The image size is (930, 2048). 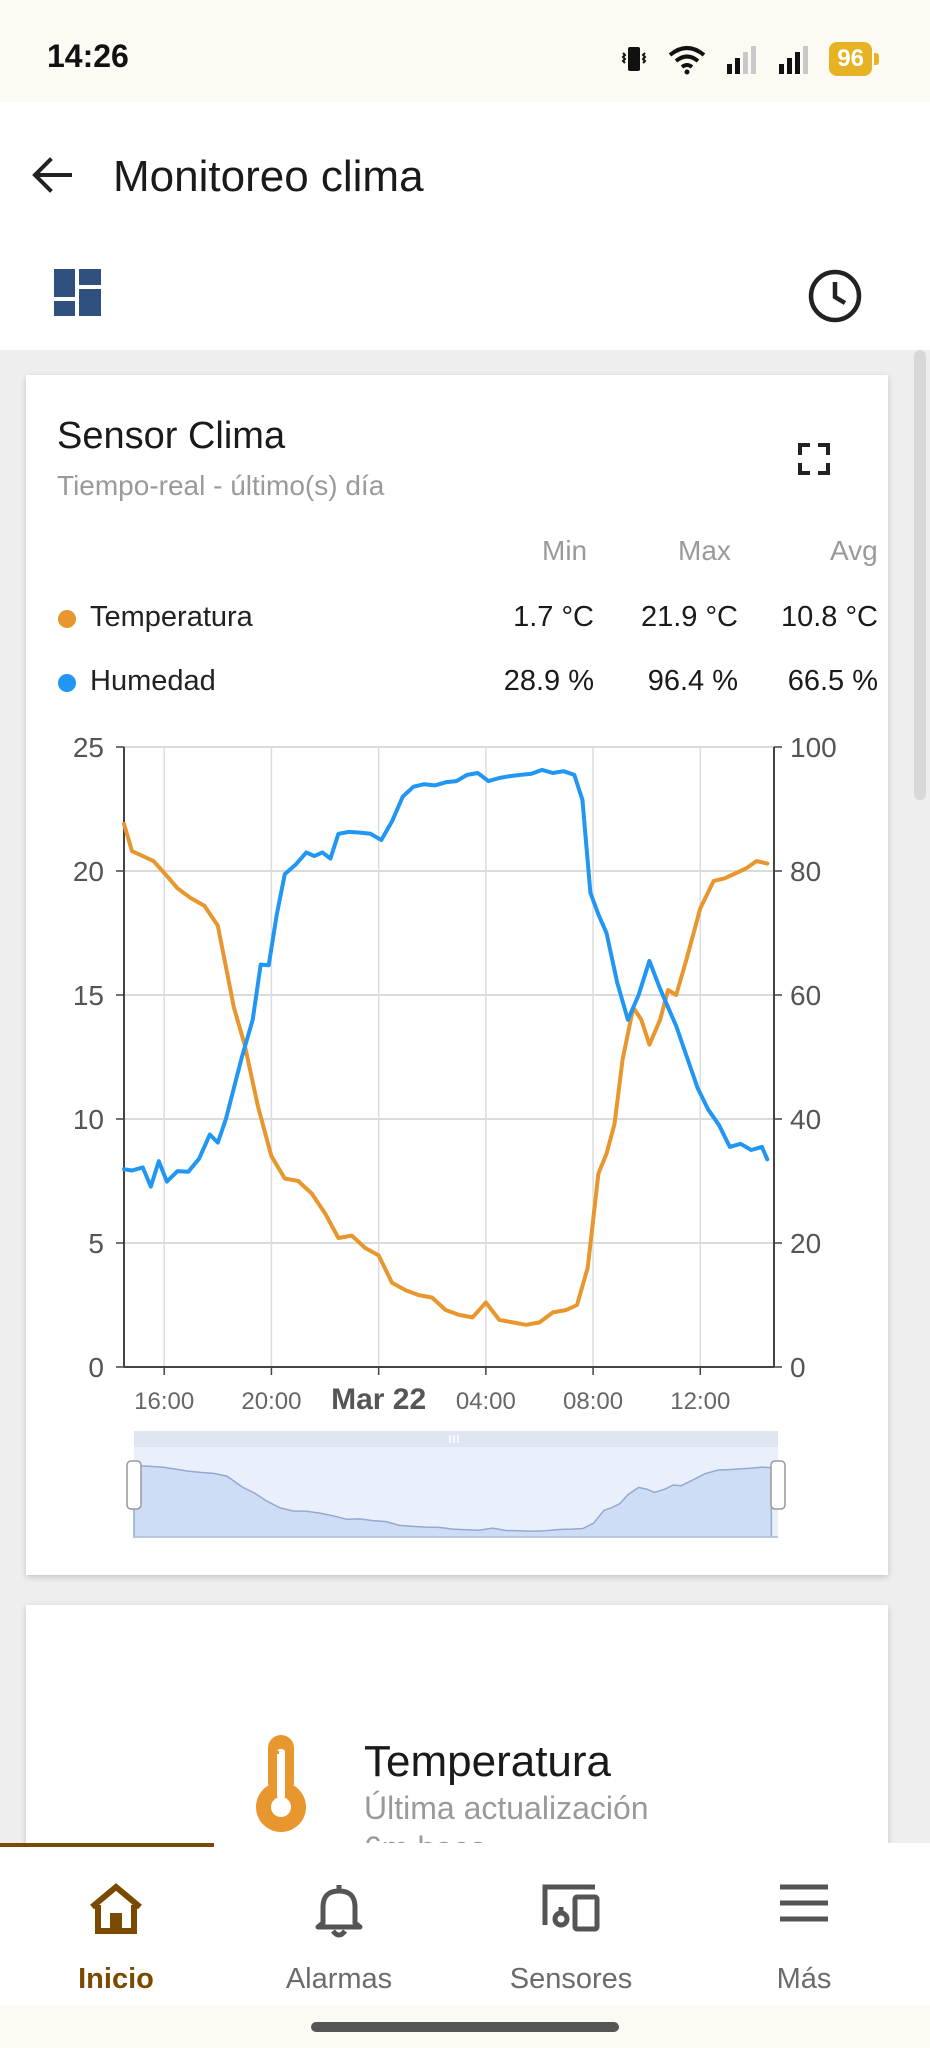 What do you see at coordinates (116, 1979) in the screenshot?
I see `nav-label: Inicio` at bounding box center [116, 1979].